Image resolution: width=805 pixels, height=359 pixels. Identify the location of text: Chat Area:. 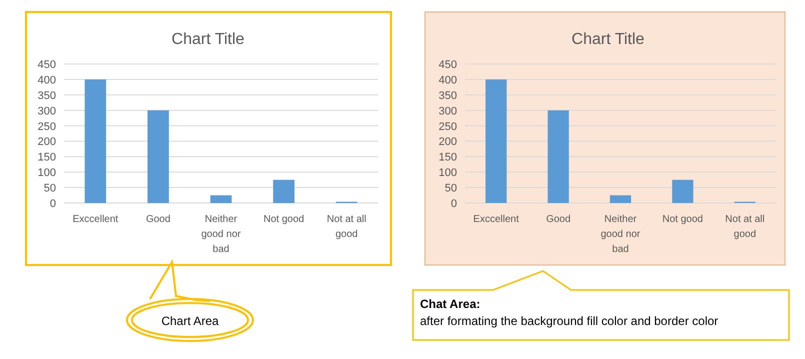
(450, 304).